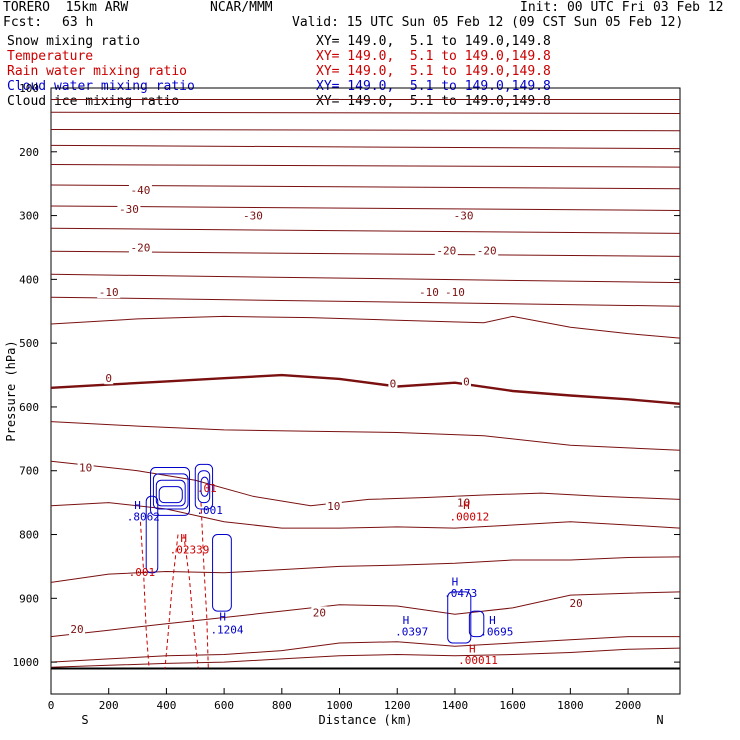 This screenshot has width=740, height=740. Describe the element at coordinates (11, 390) in the screenshot. I see `y-axis-title: Pressure (hPa)` at that location.